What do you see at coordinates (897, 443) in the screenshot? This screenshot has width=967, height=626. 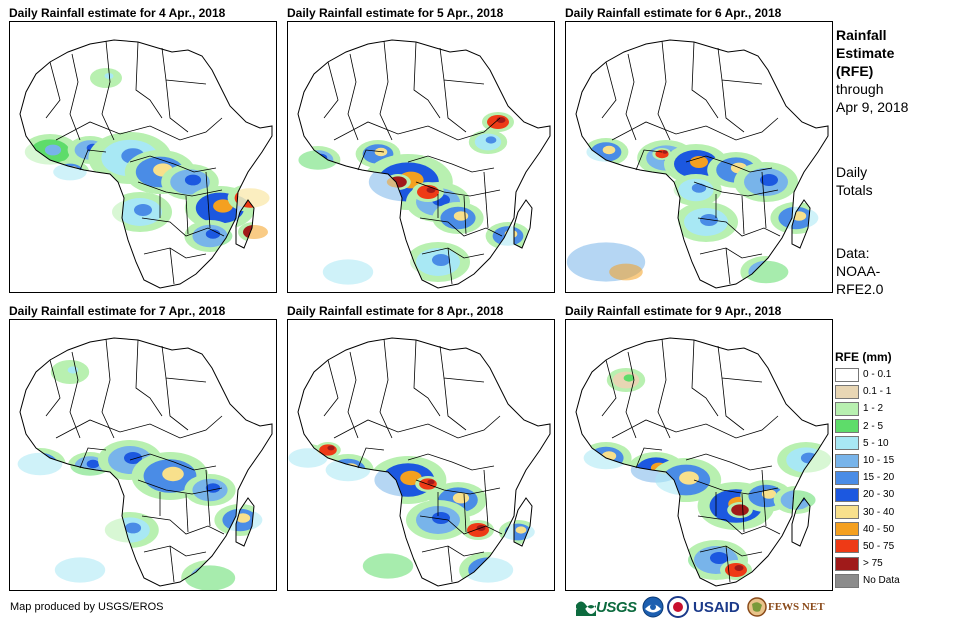 I see `legend-item: 5 - 10` at bounding box center [897, 443].